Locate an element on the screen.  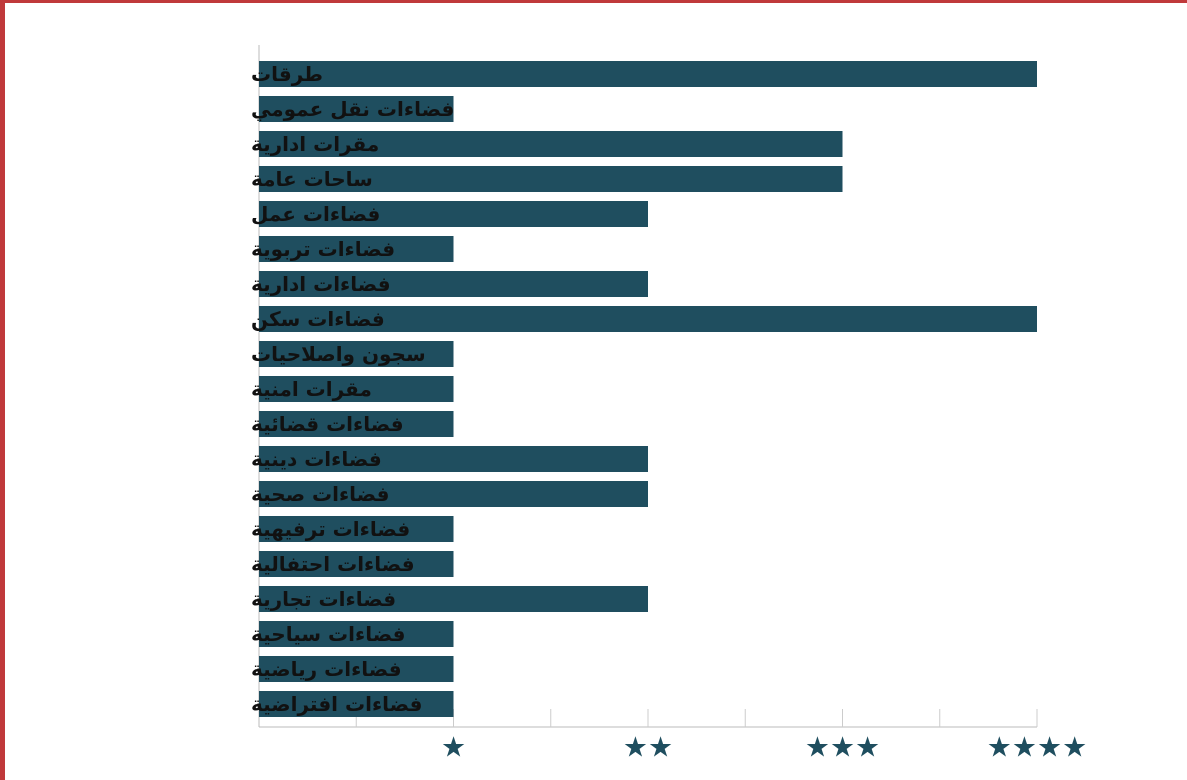
x-tick-labels: ★ ★★ ★★★ ★★★★ is located at coordinates (764, 747).